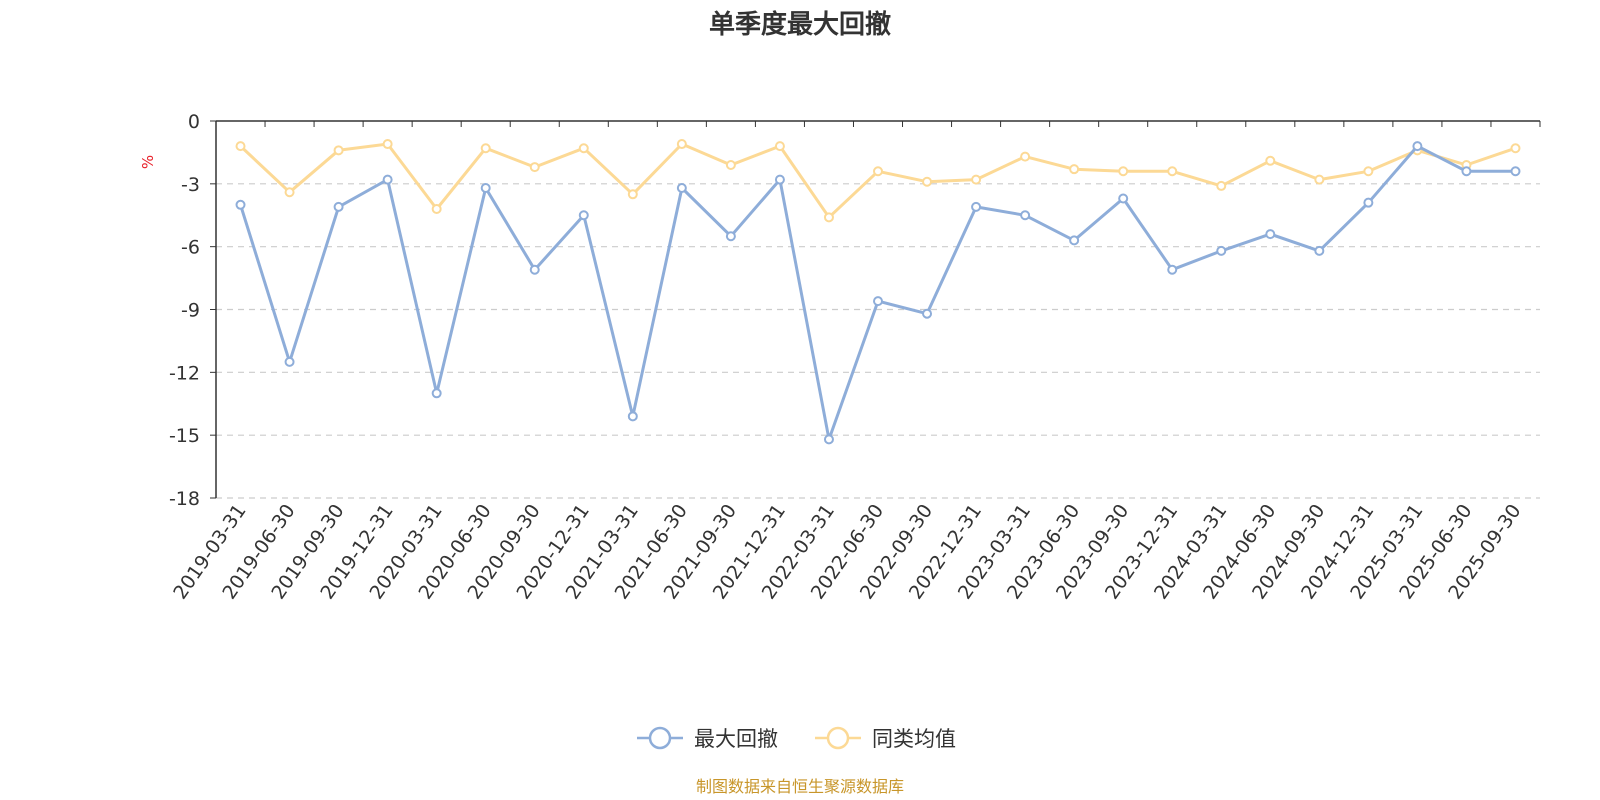 Image resolution: width=1600 pixels, height=800 pixels. I want to click on legend-item: 最大回撤, so click(707, 738).